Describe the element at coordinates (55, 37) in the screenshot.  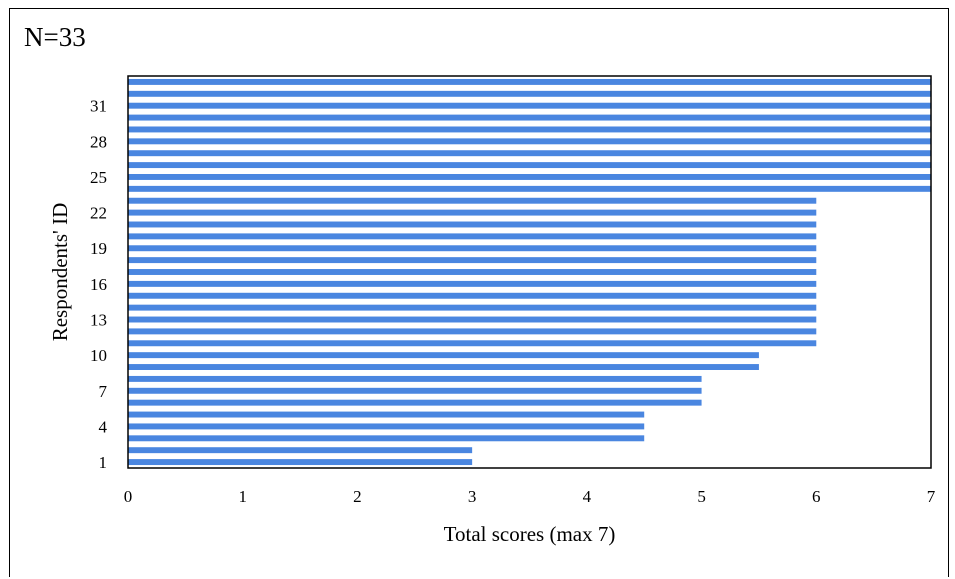
I see `chart-title: N=33` at that location.